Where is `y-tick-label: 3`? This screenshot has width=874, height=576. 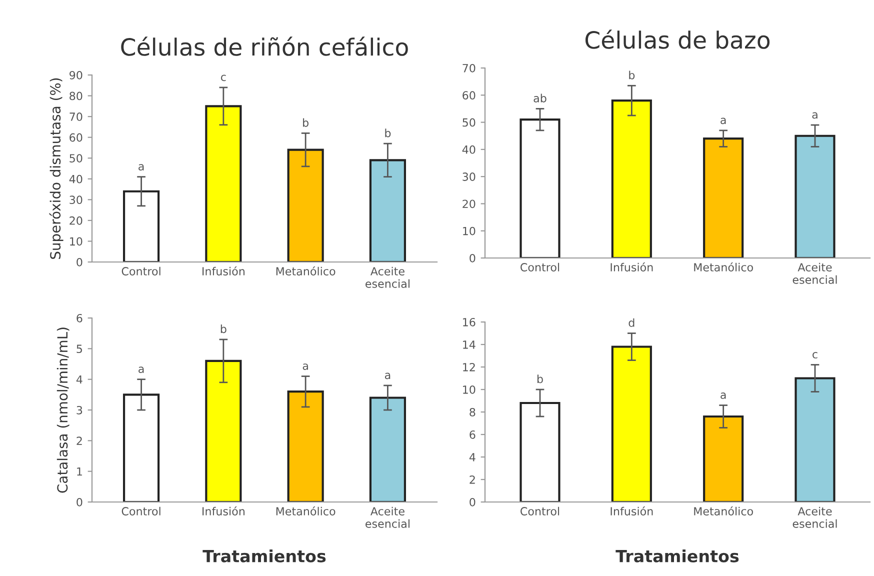 y-tick-label: 3 is located at coordinates (79, 410).